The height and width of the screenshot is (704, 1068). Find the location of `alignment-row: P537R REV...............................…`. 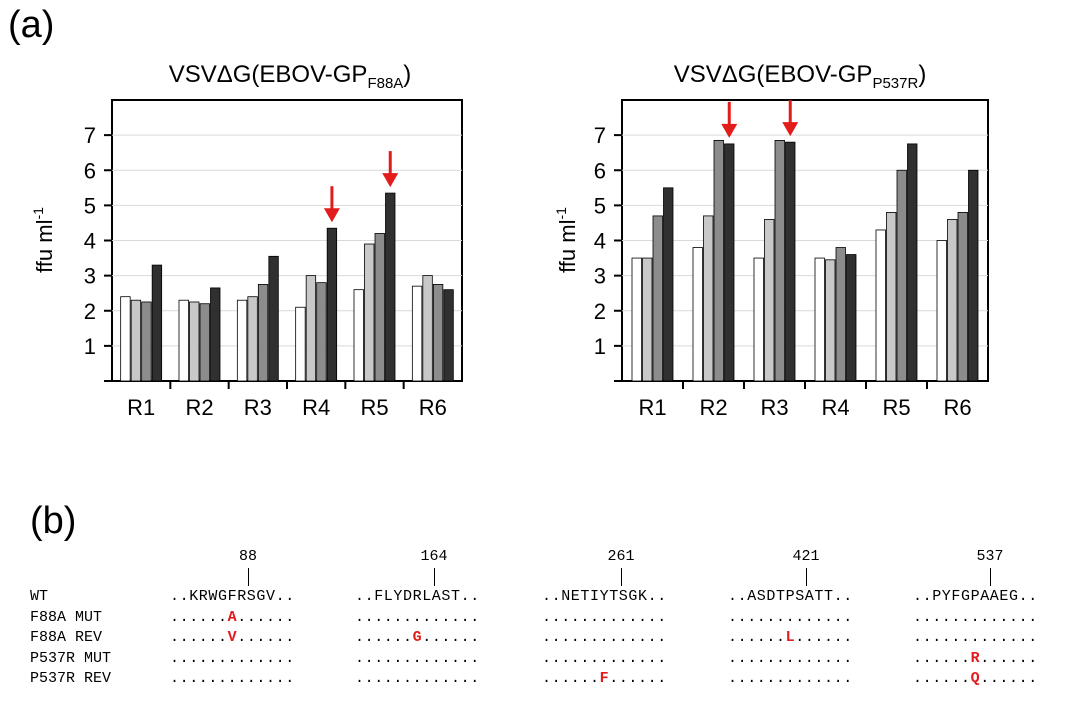

alignment-row: P537R REV...............................… is located at coordinates (549, 680).